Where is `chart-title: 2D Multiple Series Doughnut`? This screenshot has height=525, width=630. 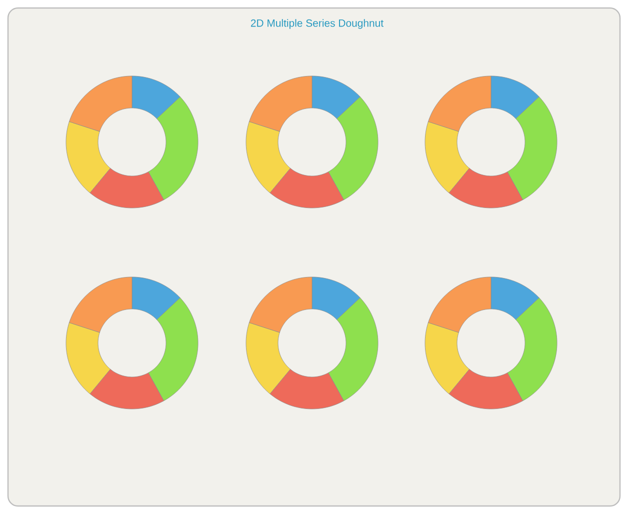
chart-title: 2D Multiple Series Doughnut is located at coordinates (317, 24).